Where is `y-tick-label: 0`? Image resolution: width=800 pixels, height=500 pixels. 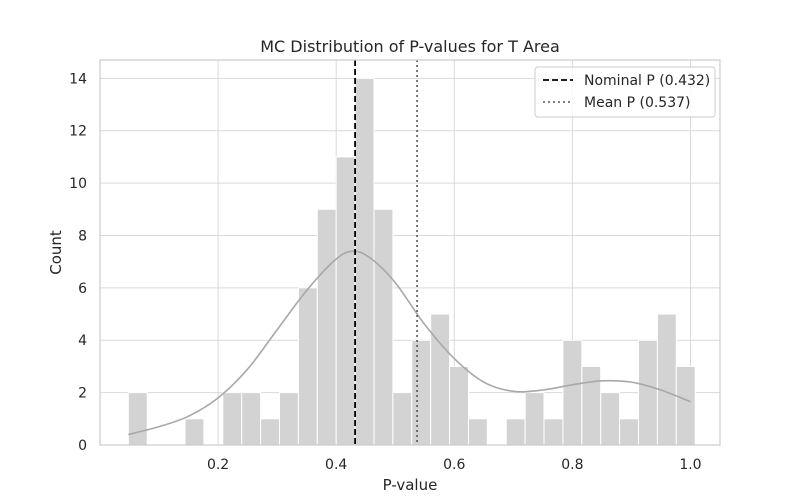 y-tick-label: 0 is located at coordinates (82, 446).